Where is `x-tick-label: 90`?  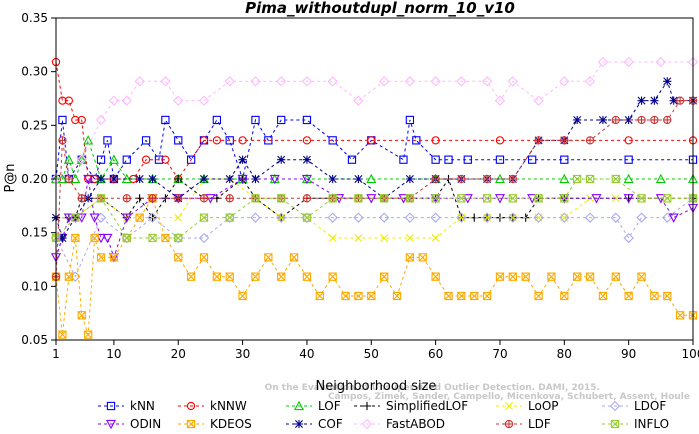
x-tick-label: 90 is located at coordinates (628, 354).